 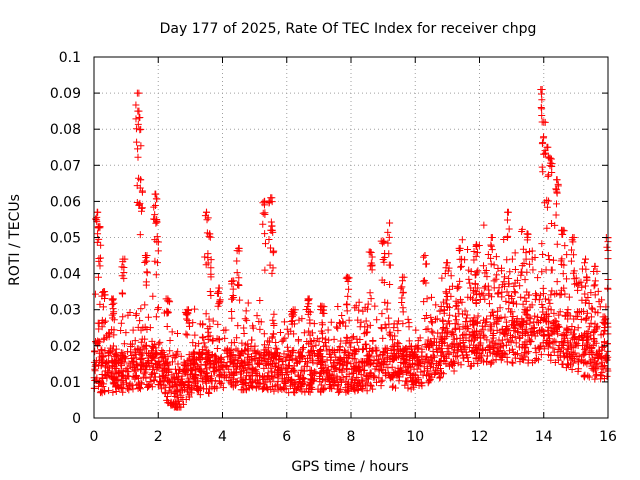 I want to click on x-tick-label: 0, so click(x=94, y=437).